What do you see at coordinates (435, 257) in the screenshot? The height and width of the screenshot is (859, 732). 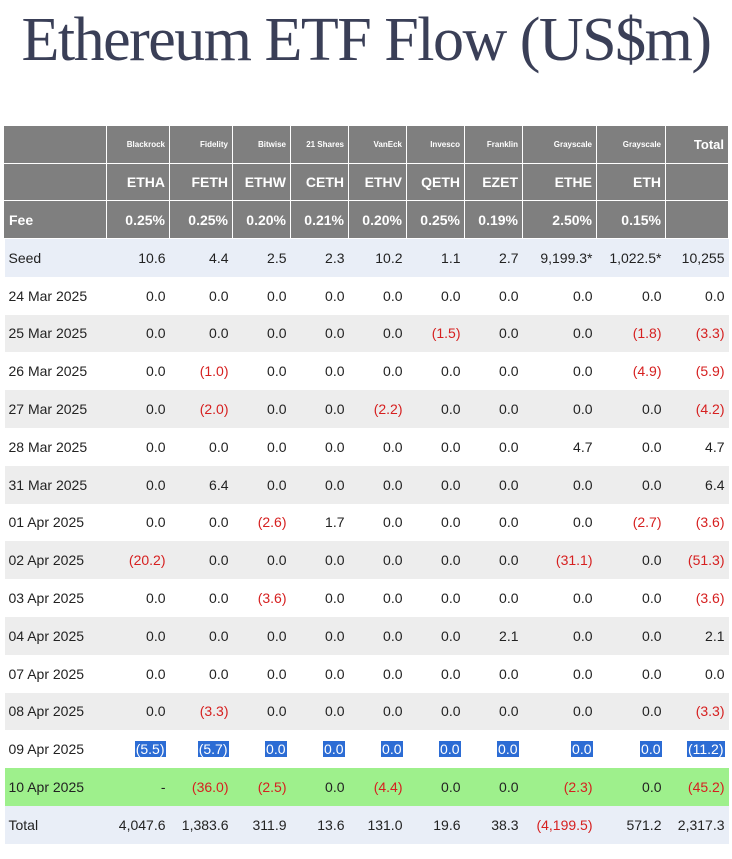 I see `value-cell: 1.1` at bounding box center [435, 257].